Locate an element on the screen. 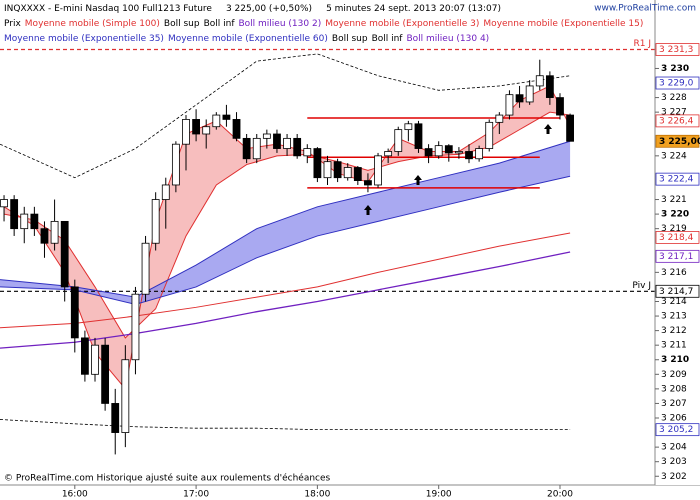 The height and width of the screenshot is (500, 700). y-tick-label: 3 214 is located at coordinates (674, 302).